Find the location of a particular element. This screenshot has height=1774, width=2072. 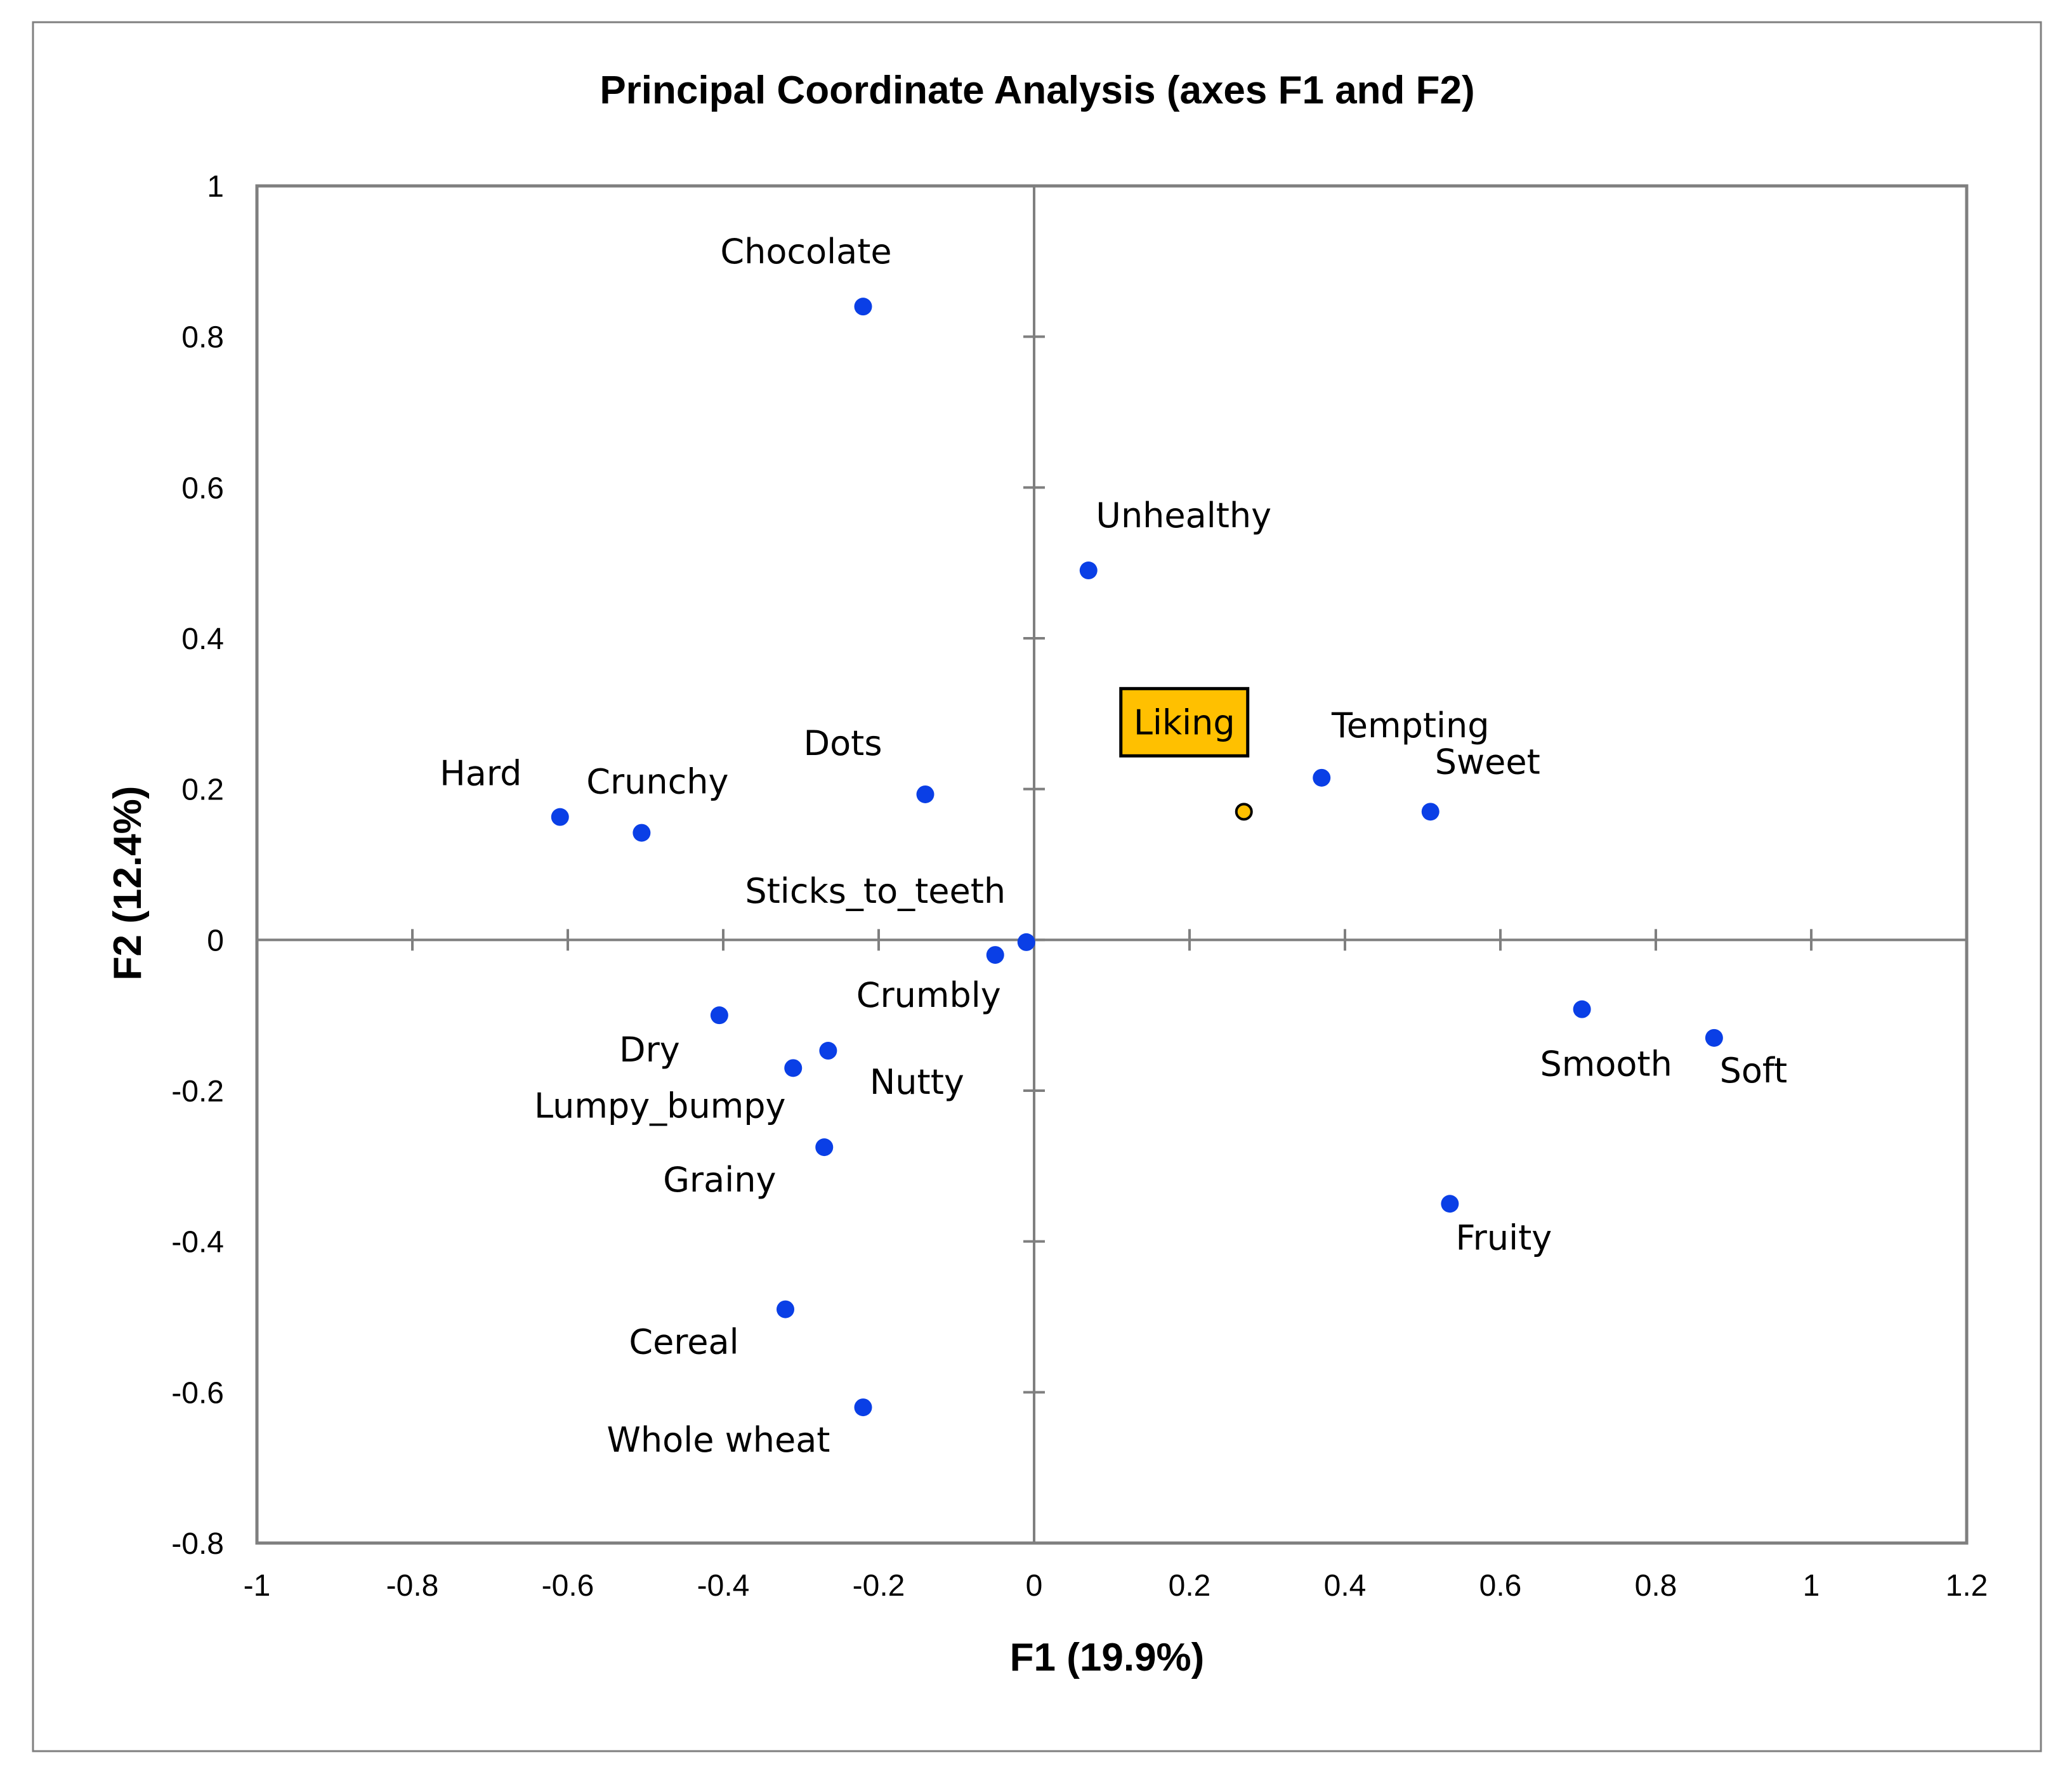

point-liking is located at coordinates (1244, 812).